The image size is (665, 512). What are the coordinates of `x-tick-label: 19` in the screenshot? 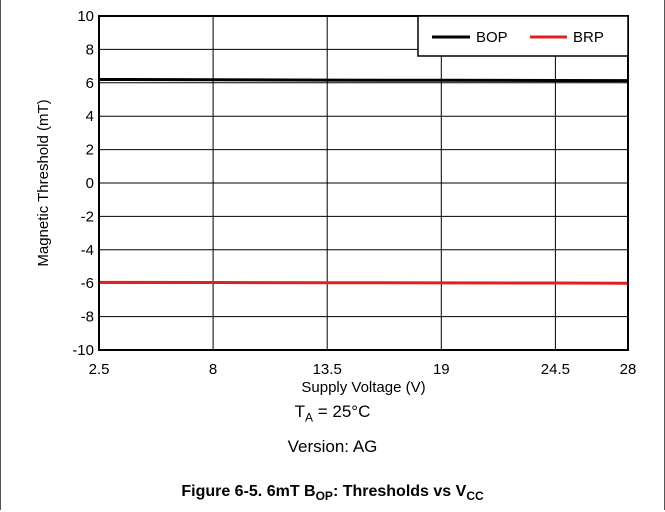 It's located at (441, 369).